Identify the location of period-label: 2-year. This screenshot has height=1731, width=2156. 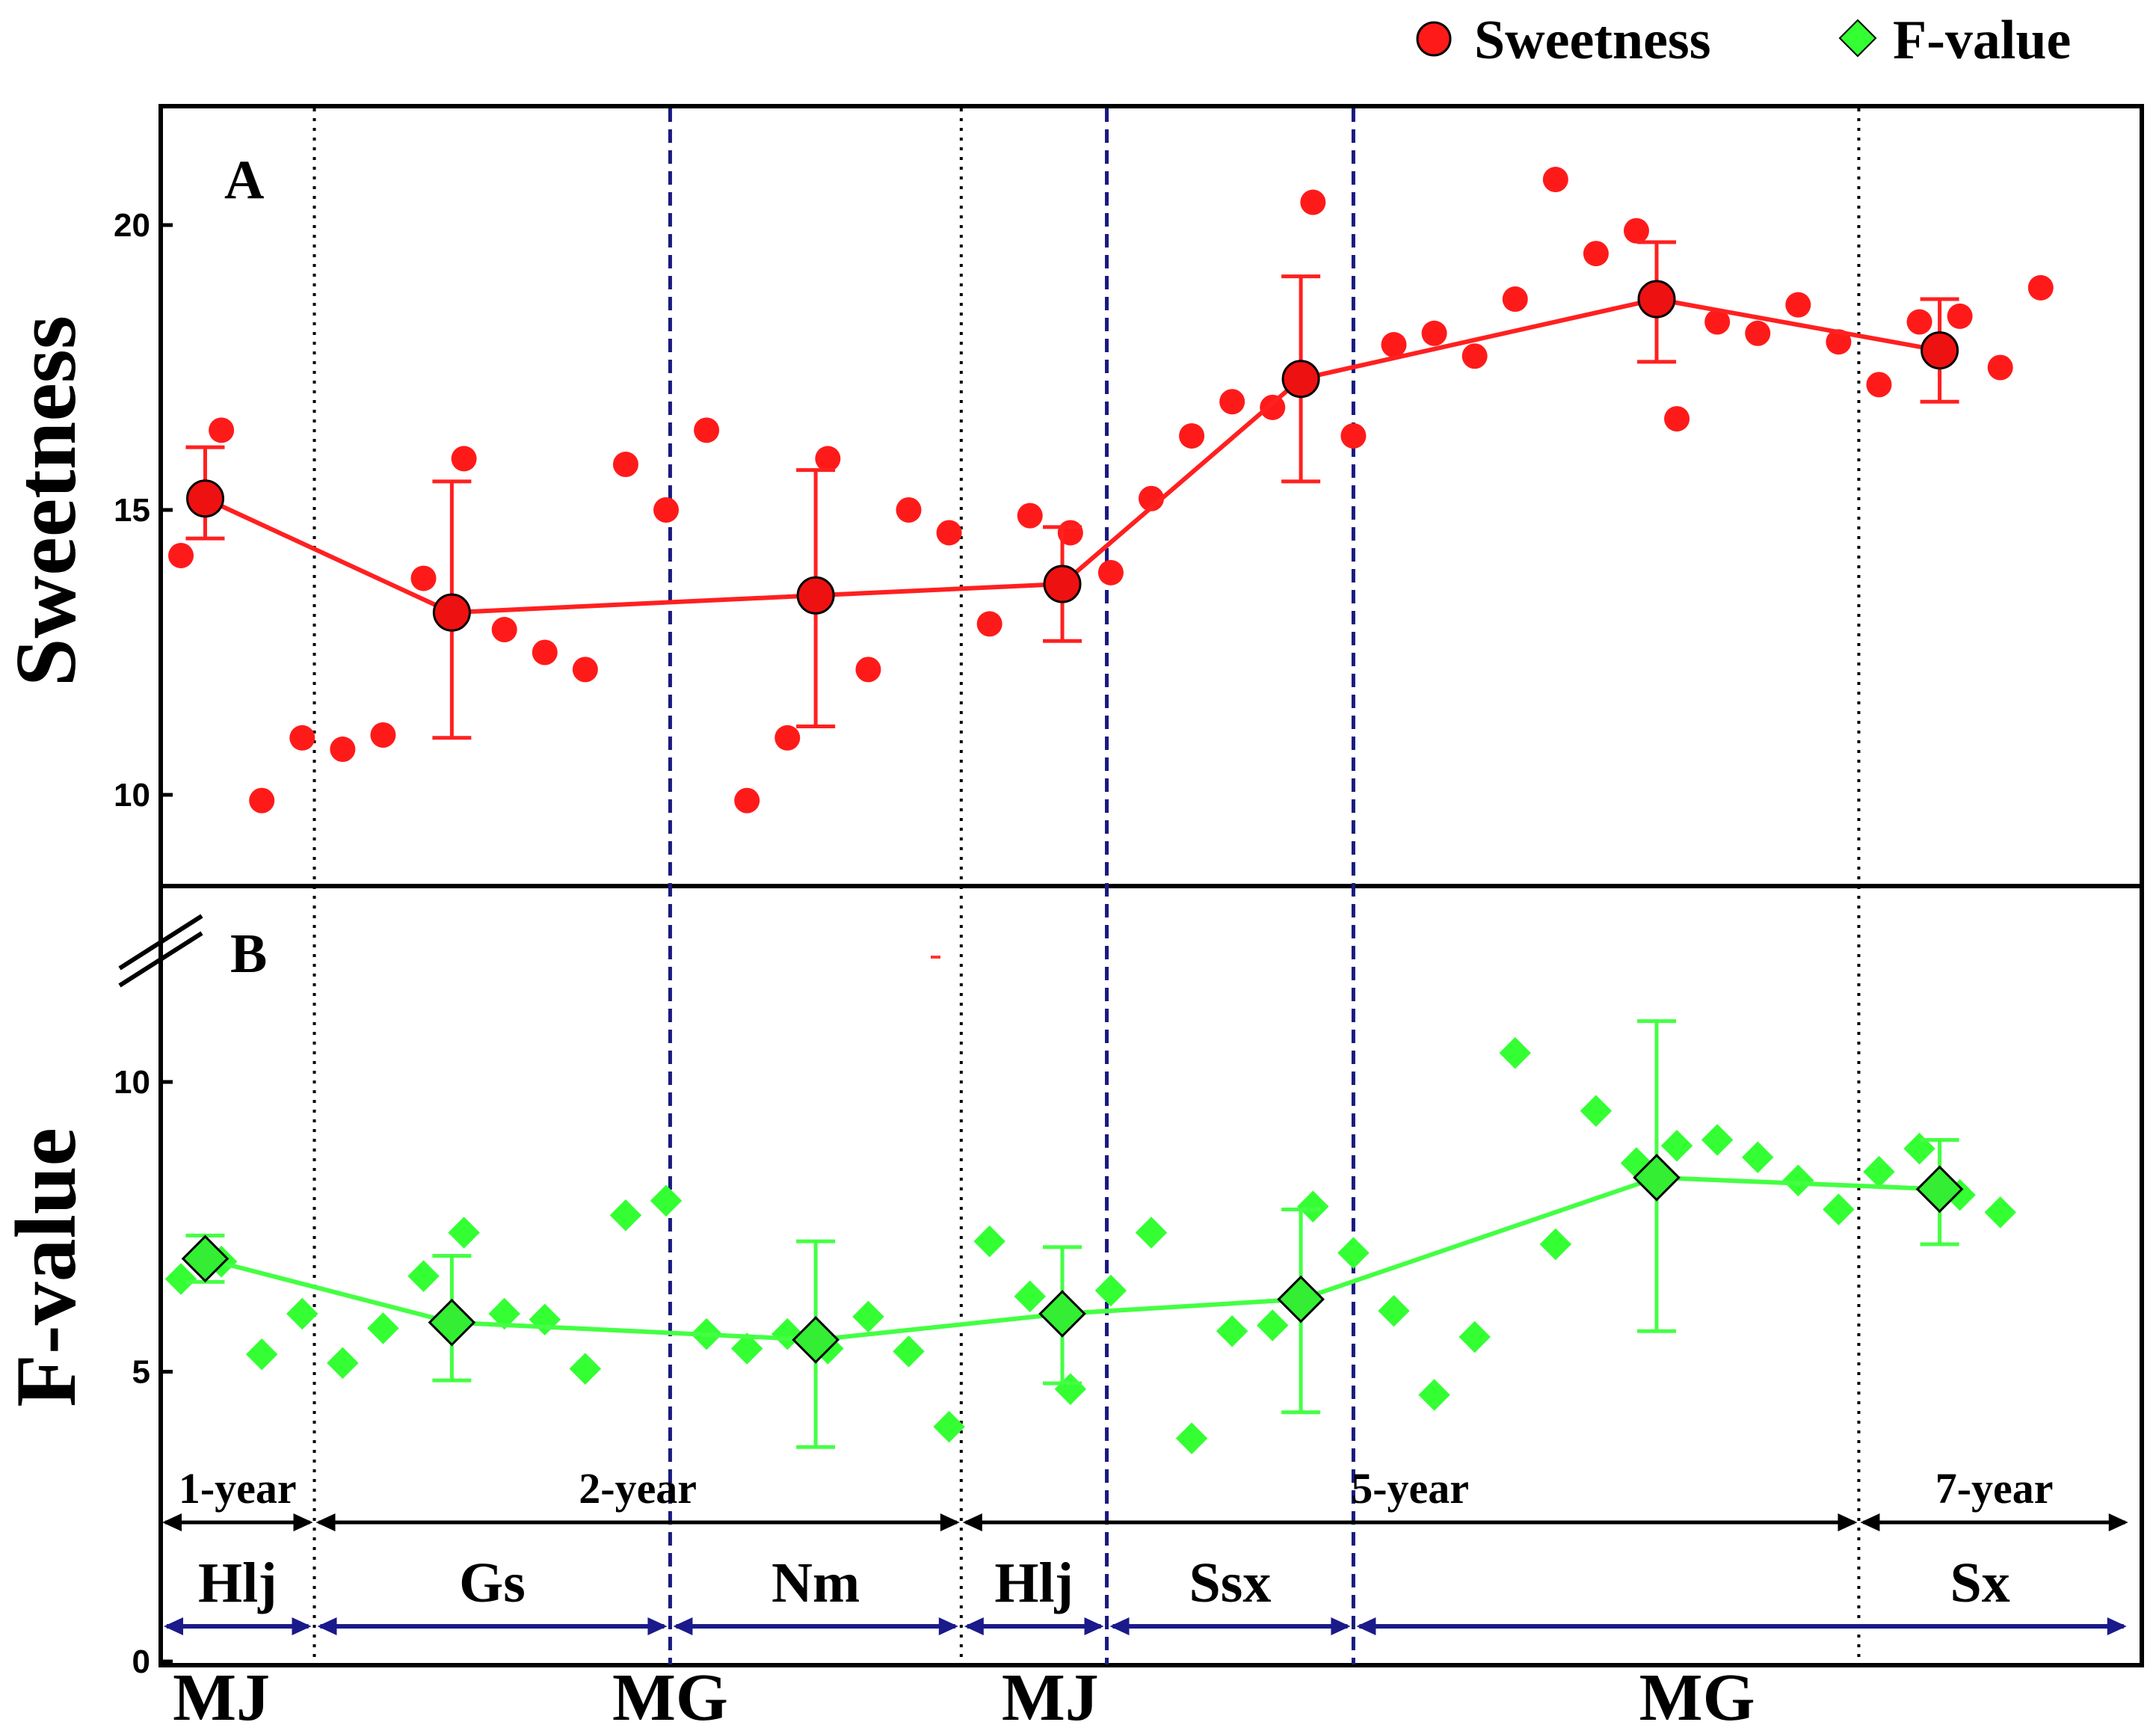
(638, 1488).